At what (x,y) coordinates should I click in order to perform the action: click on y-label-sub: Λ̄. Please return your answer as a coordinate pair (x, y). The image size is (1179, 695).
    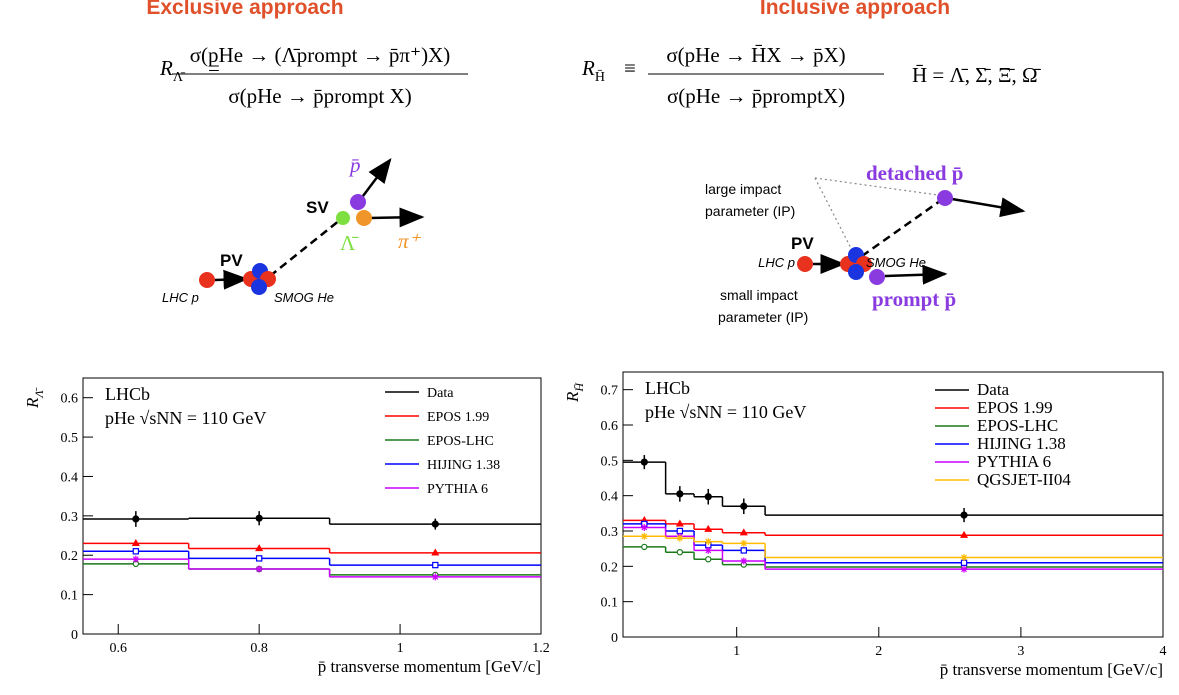
    Looking at the image, I should click on (39, 392).